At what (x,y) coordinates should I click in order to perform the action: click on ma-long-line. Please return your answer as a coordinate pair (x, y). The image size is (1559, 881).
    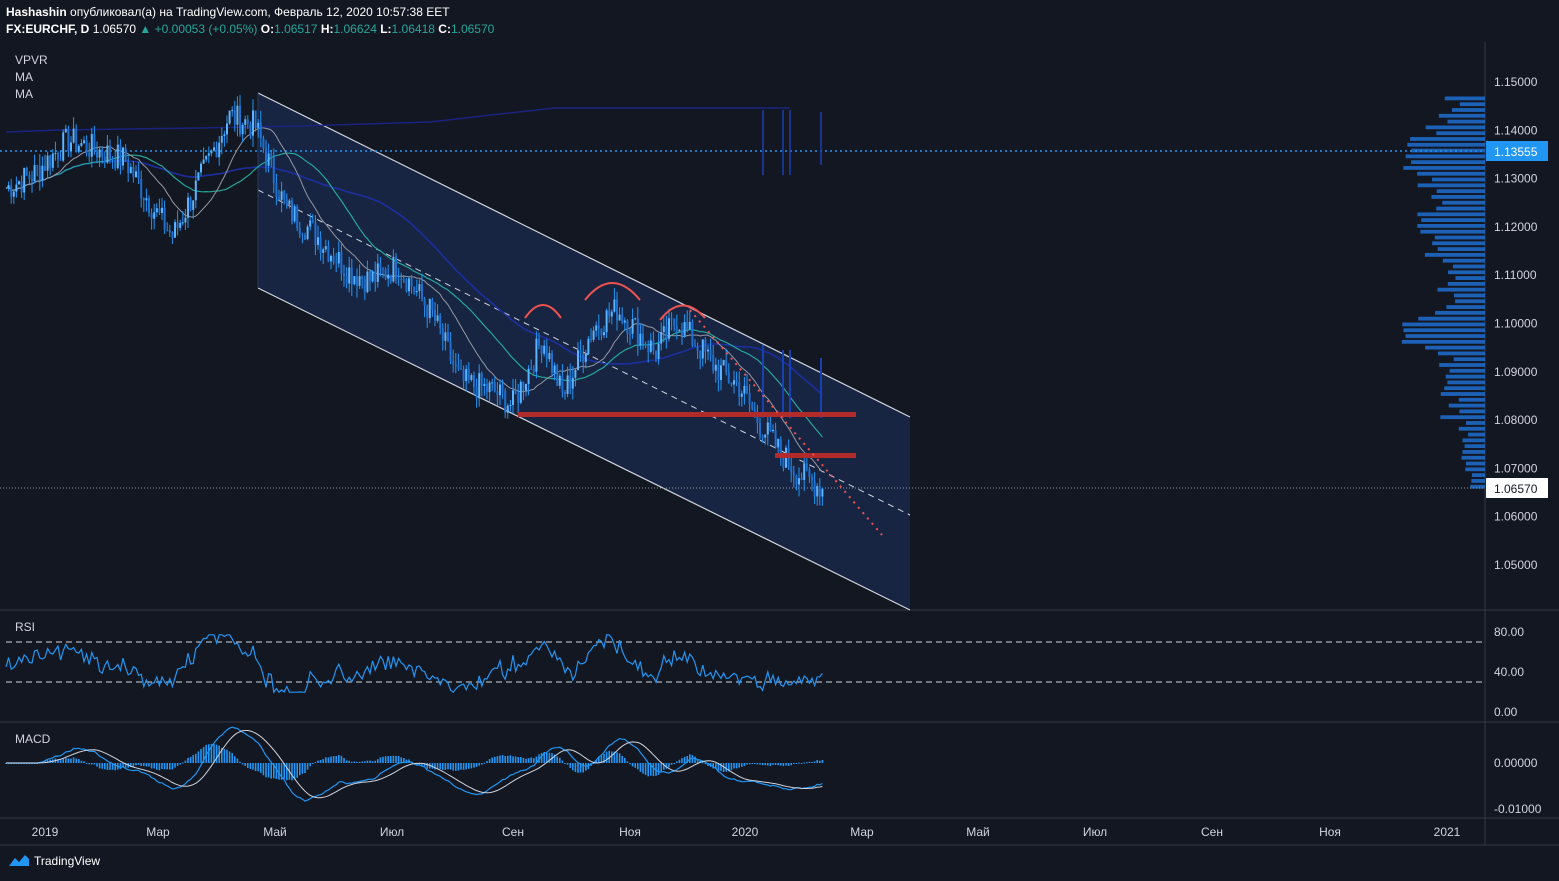
    Looking at the image, I should click on (414, 278).